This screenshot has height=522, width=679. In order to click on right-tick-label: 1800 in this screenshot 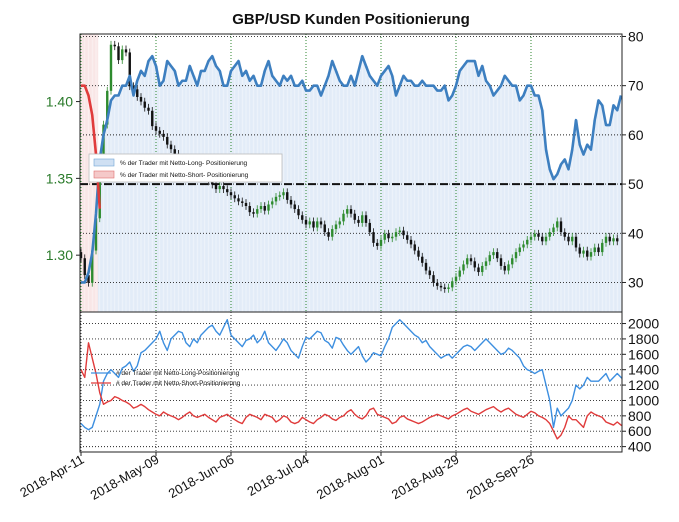, I will do `click(643, 339)`.